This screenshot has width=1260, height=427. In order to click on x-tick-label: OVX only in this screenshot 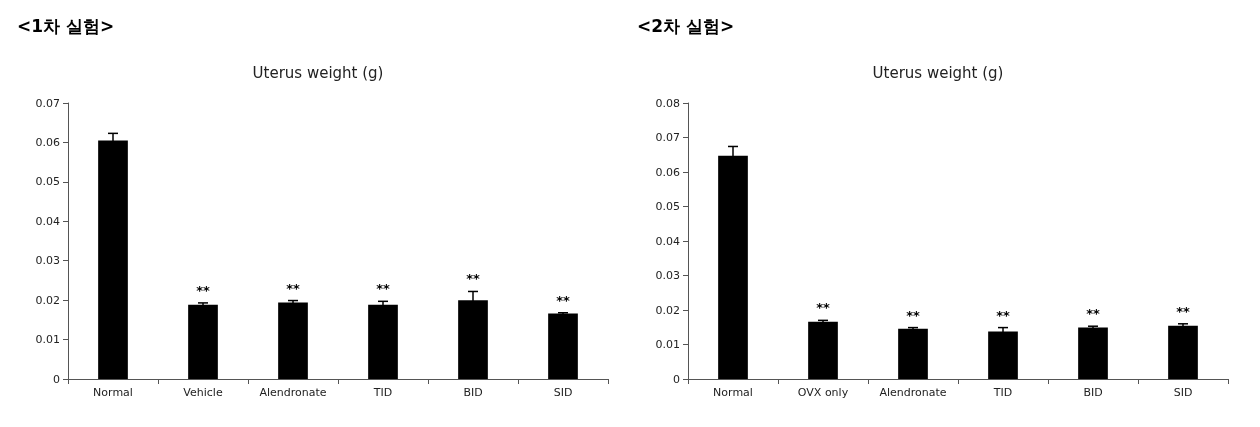, I will do `click(823, 392)`.